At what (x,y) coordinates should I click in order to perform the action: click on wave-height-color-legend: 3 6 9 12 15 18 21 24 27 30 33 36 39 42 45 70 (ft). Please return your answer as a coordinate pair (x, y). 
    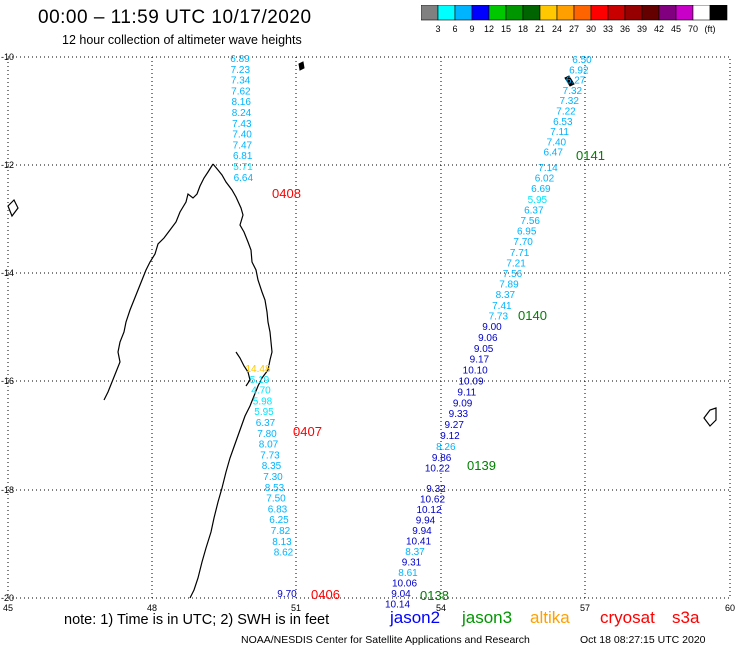
    Looking at the image, I should click on (574, 19).